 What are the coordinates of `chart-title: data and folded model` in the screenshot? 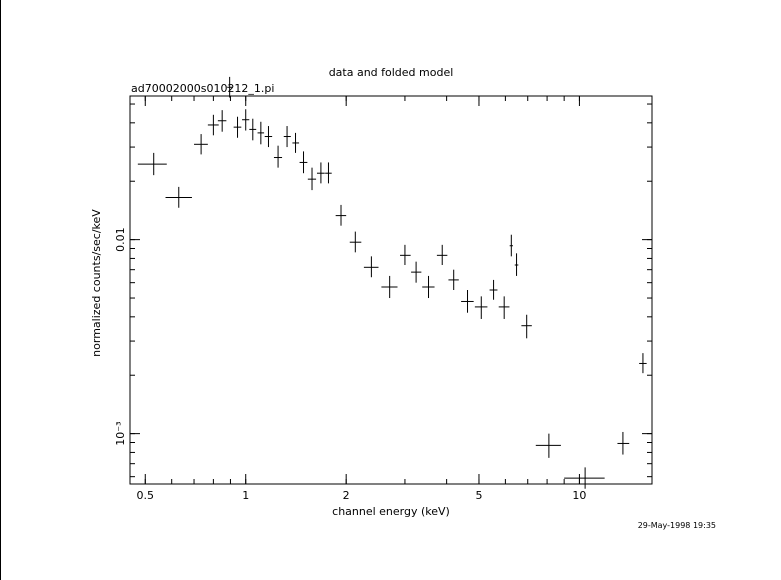 It's located at (391, 72).